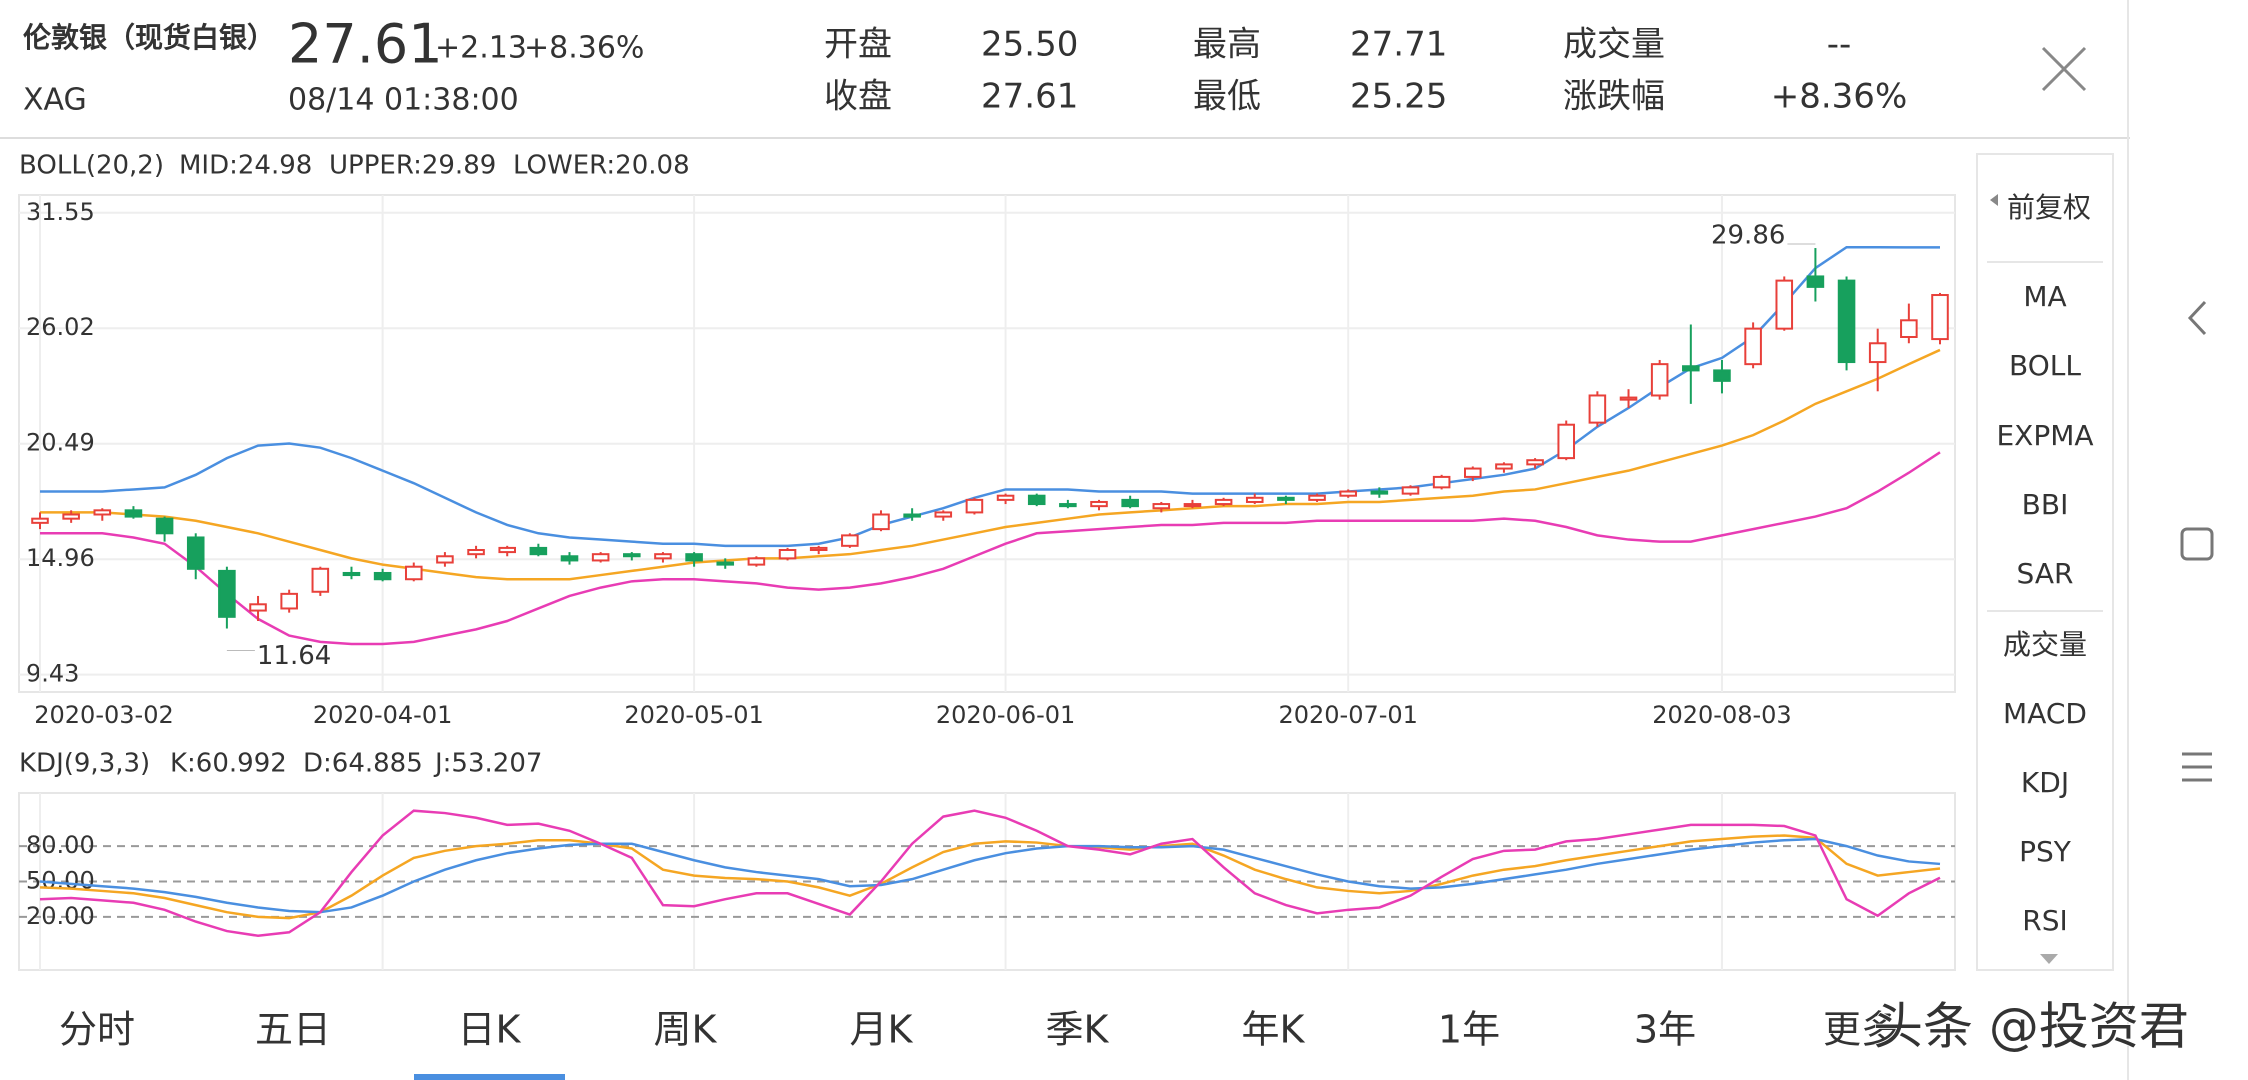  Describe the element at coordinates (1665, 1030) in the screenshot. I see `period-tab: 3年` at that location.